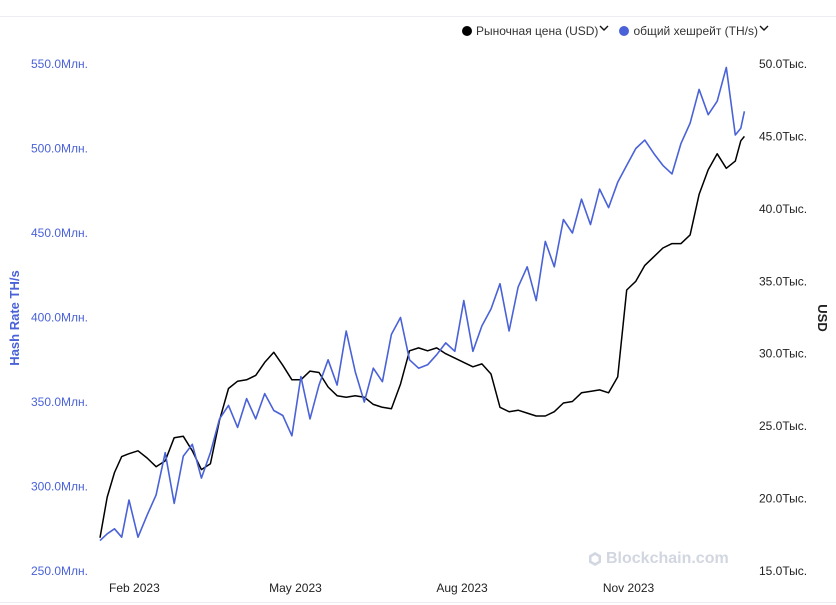 Image resolution: width=836 pixels, height=605 pixels. What do you see at coordinates (783, 354) in the screenshot?
I see `right-tick-label: 30.0Тыс.` at bounding box center [783, 354].